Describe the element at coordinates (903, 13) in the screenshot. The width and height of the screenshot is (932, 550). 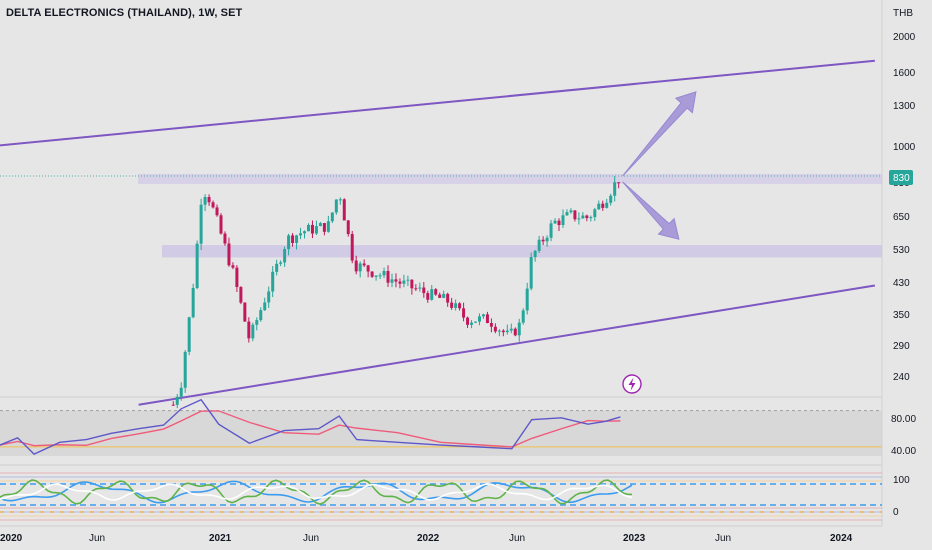
I see `price-axis-unit: THB` at that location.